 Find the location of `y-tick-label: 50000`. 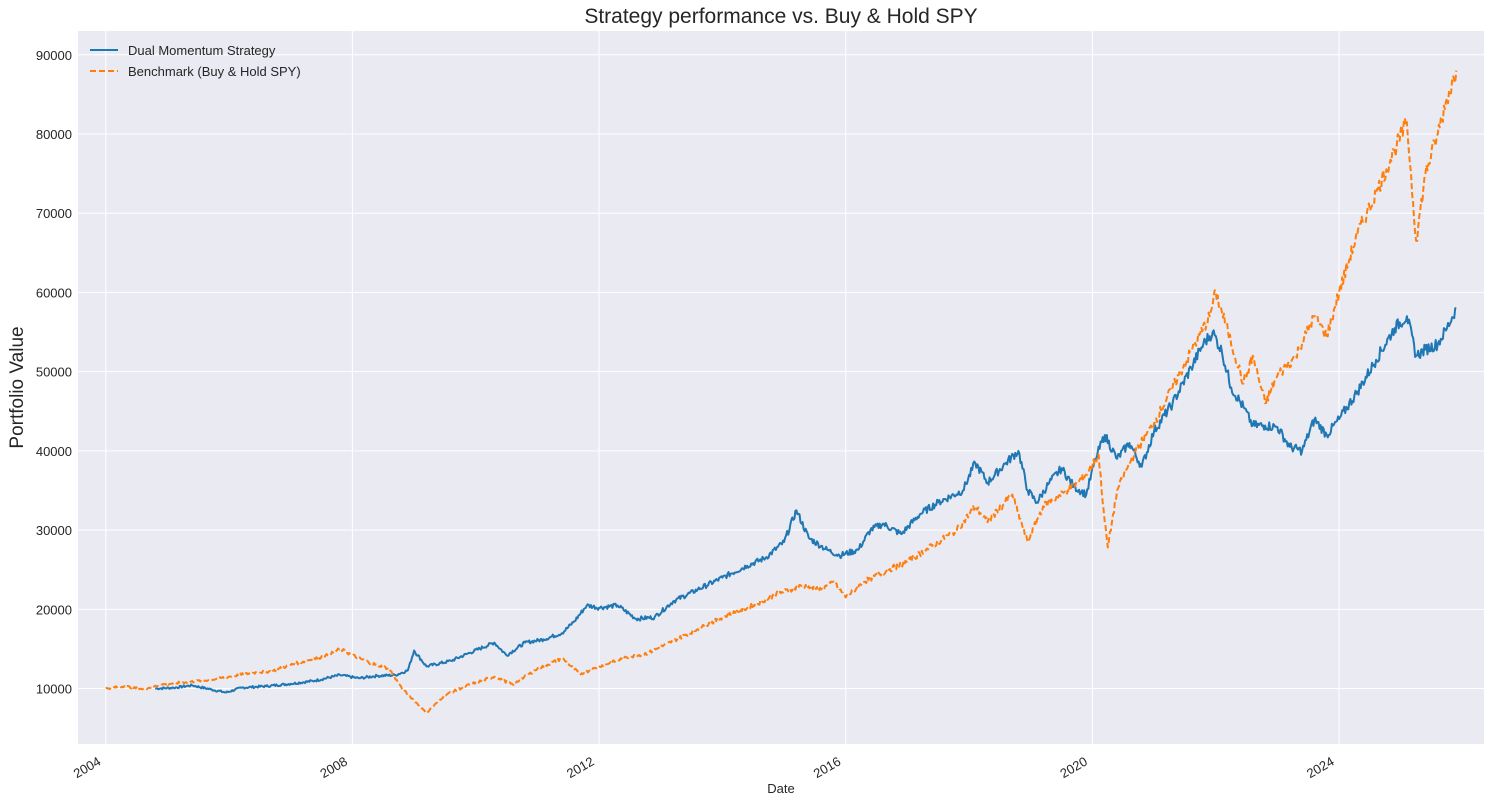

y-tick-label: 50000 is located at coordinates (54, 372).